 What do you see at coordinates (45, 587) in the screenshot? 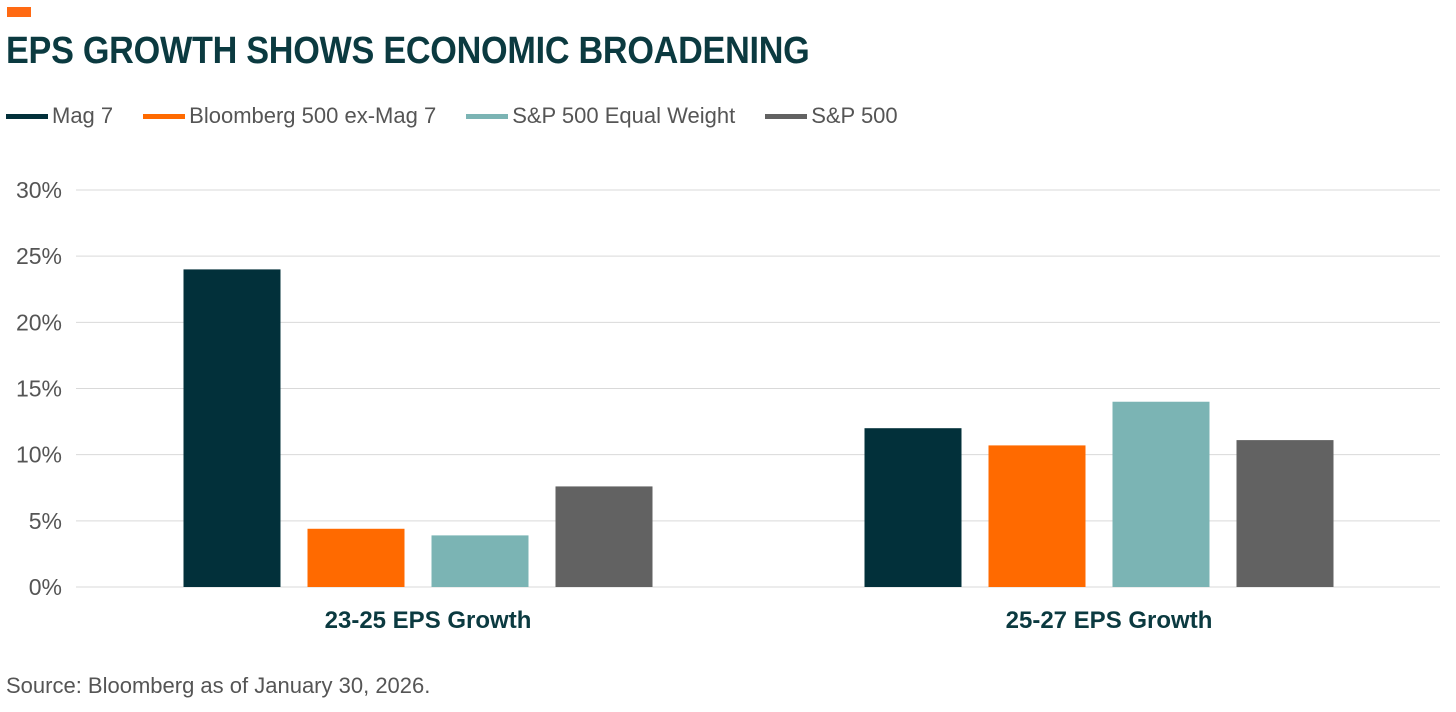
I see `y-tick-label: 0%` at bounding box center [45, 587].